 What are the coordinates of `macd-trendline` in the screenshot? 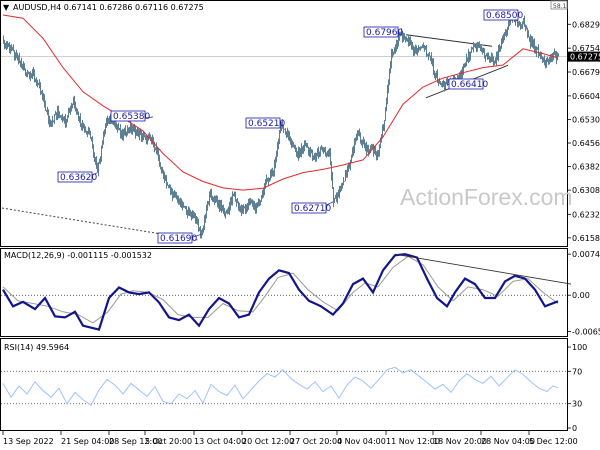 It's located at (483, 269).